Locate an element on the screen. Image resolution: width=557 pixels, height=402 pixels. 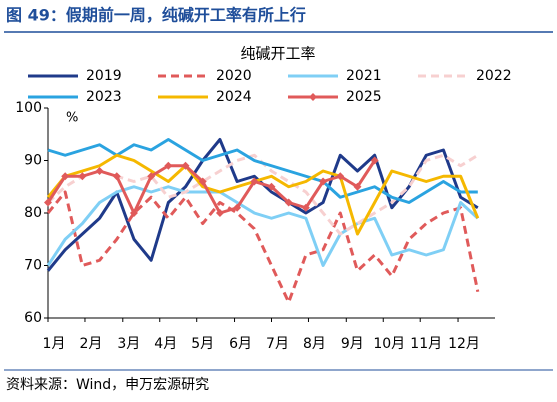
legend-label: 2024 is located at coordinates (234, 97).